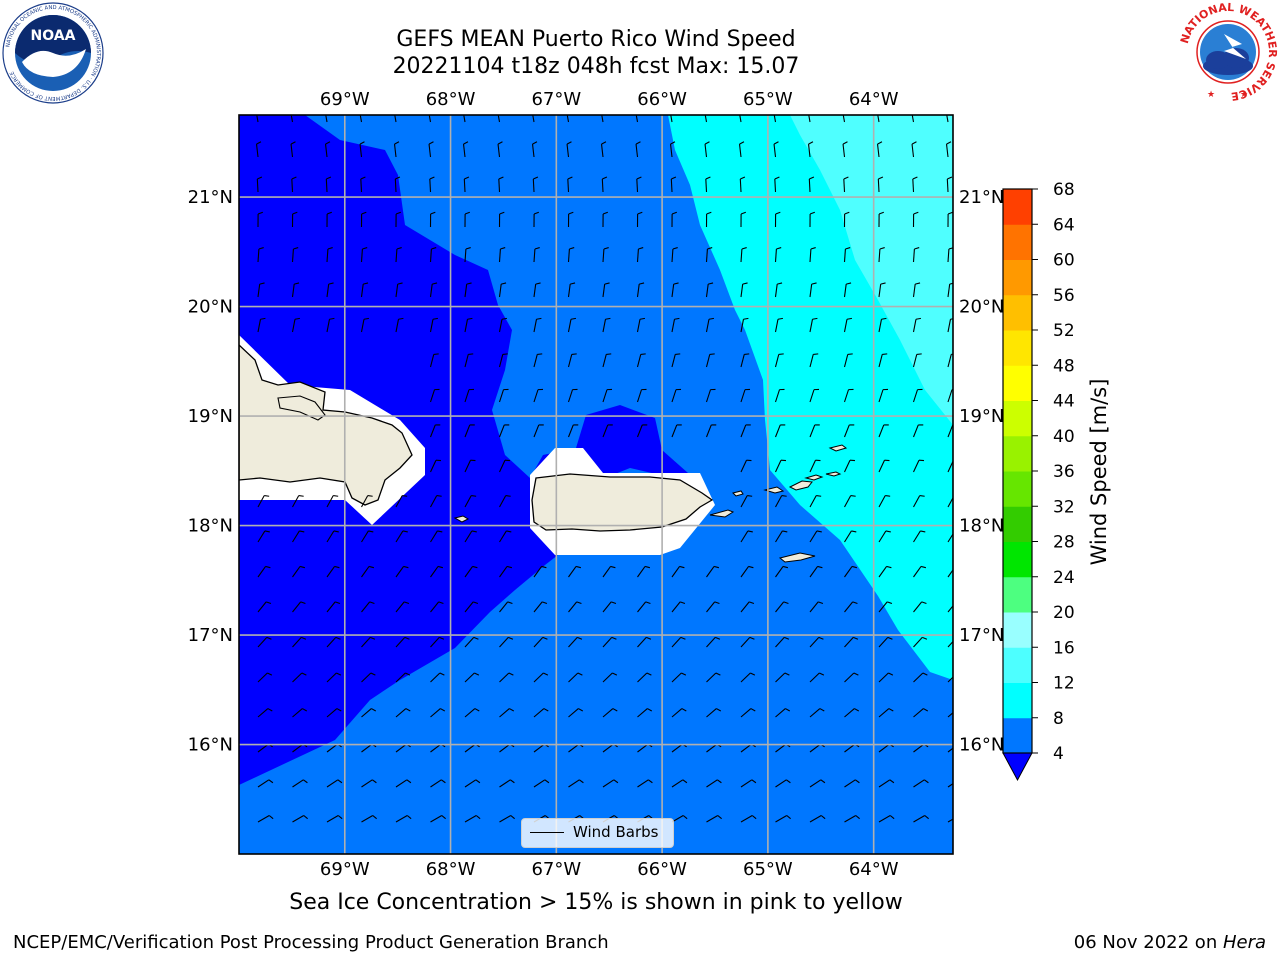 This screenshot has height=960, width=1280. I want to click on hispaniola-land, so click(326, 425).